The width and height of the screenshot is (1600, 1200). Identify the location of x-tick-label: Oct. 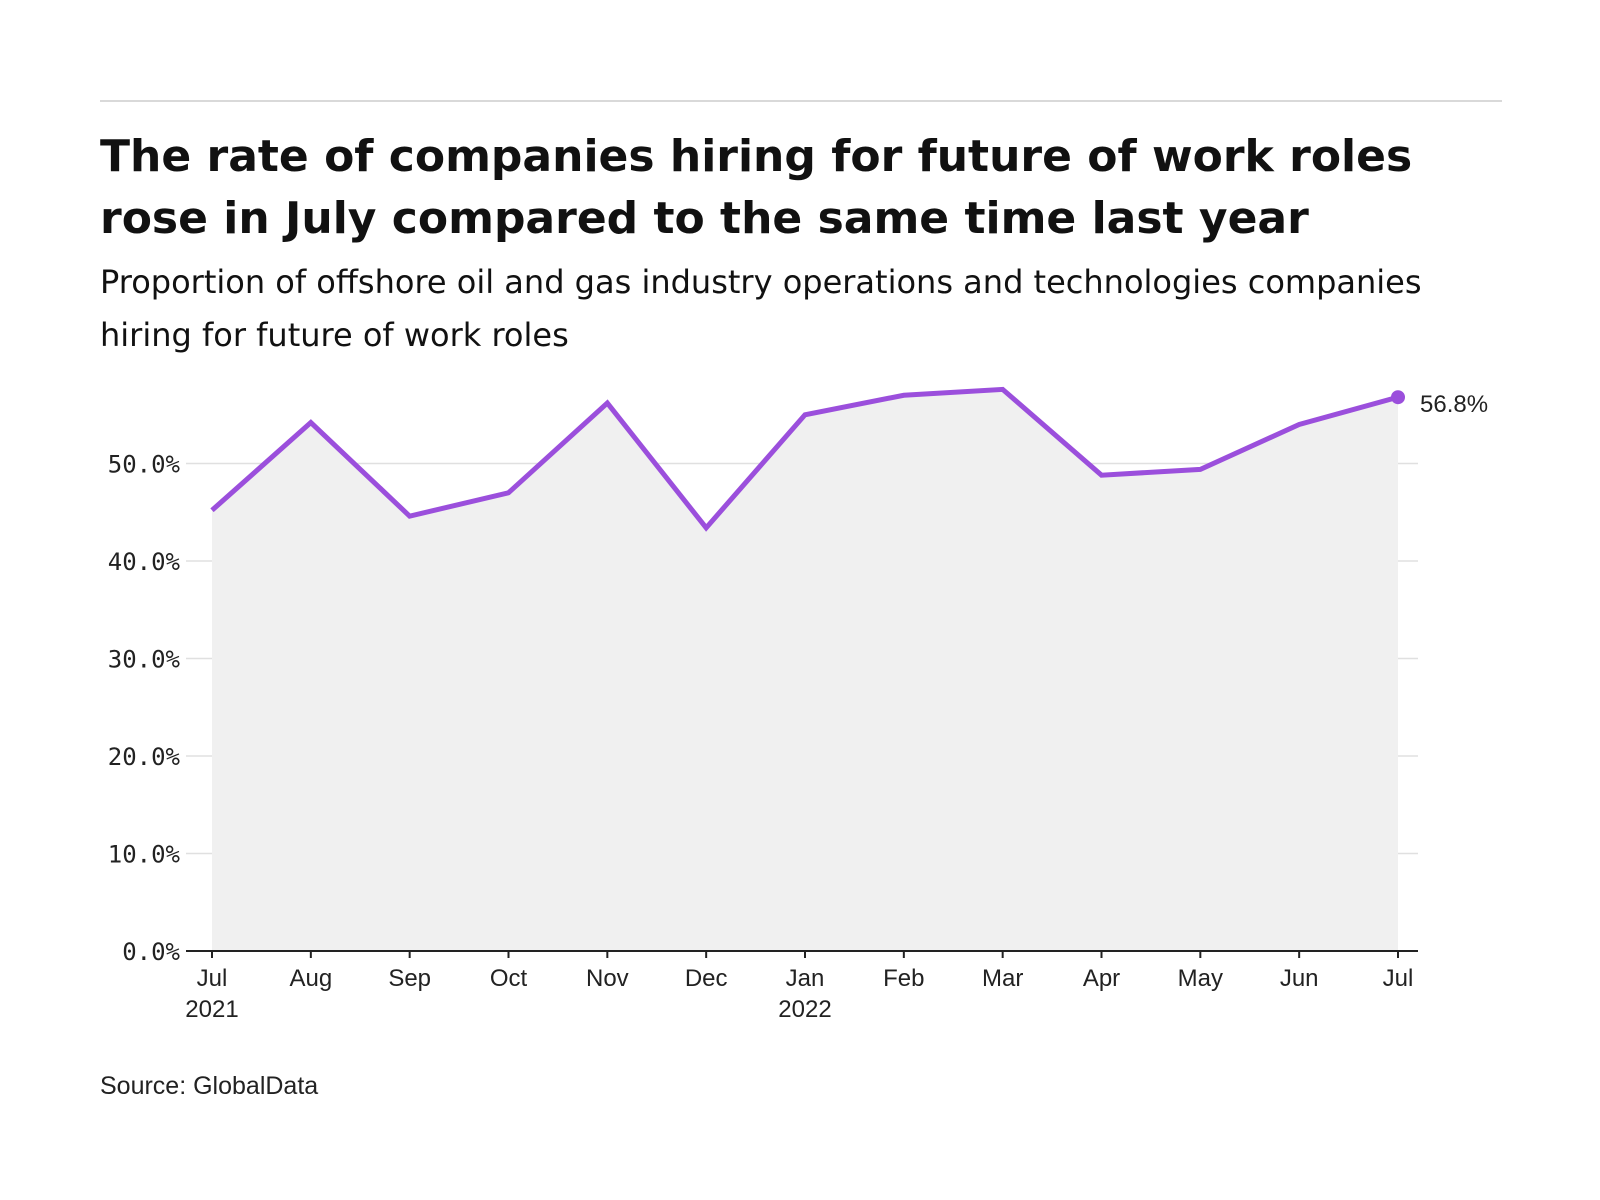
(509, 978).